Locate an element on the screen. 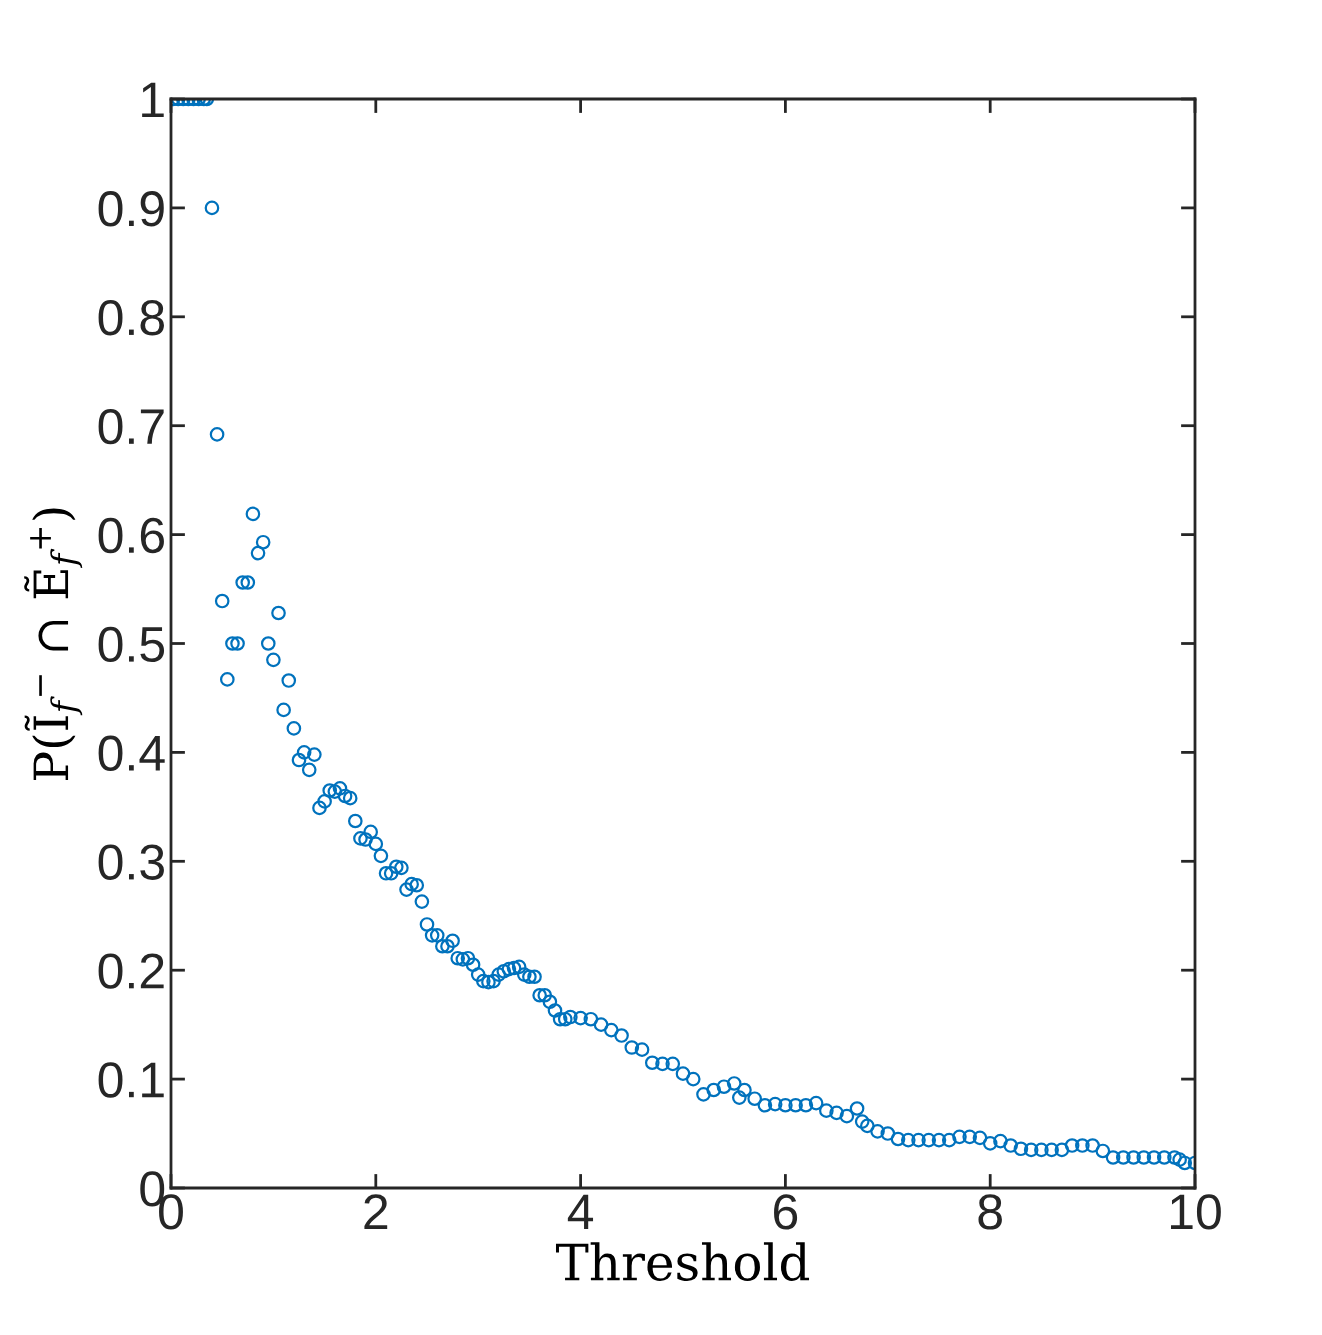 The width and height of the screenshot is (1322, 1335). x-tick-label: 6 is located at coordinates (786, 1212).